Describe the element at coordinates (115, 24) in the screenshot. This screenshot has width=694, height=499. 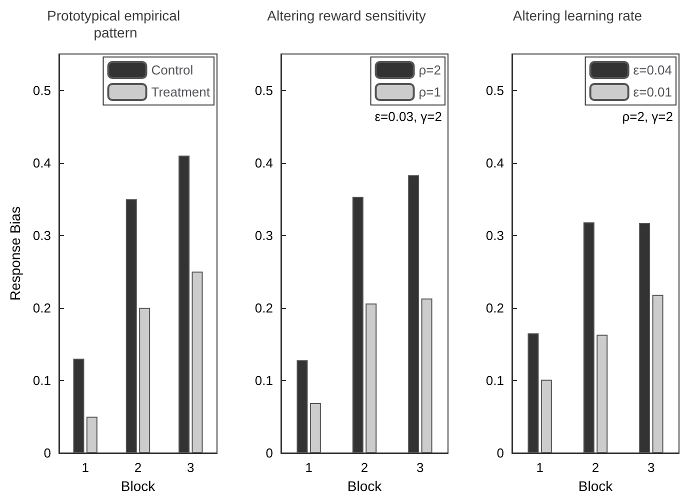
I see `chart-title: Prototypical empirical pattern` at that location.